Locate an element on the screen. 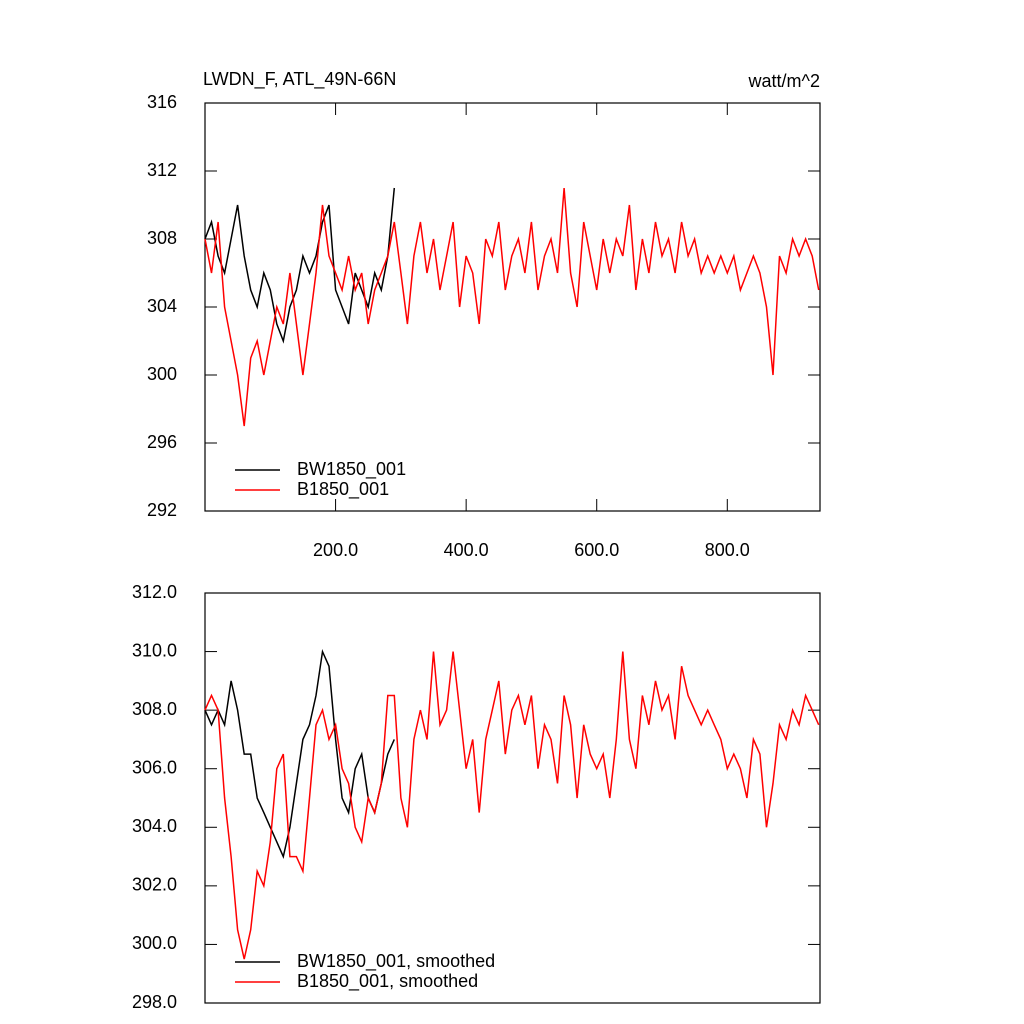  y-tick-label: 292 is located at coordinates (162, 510).